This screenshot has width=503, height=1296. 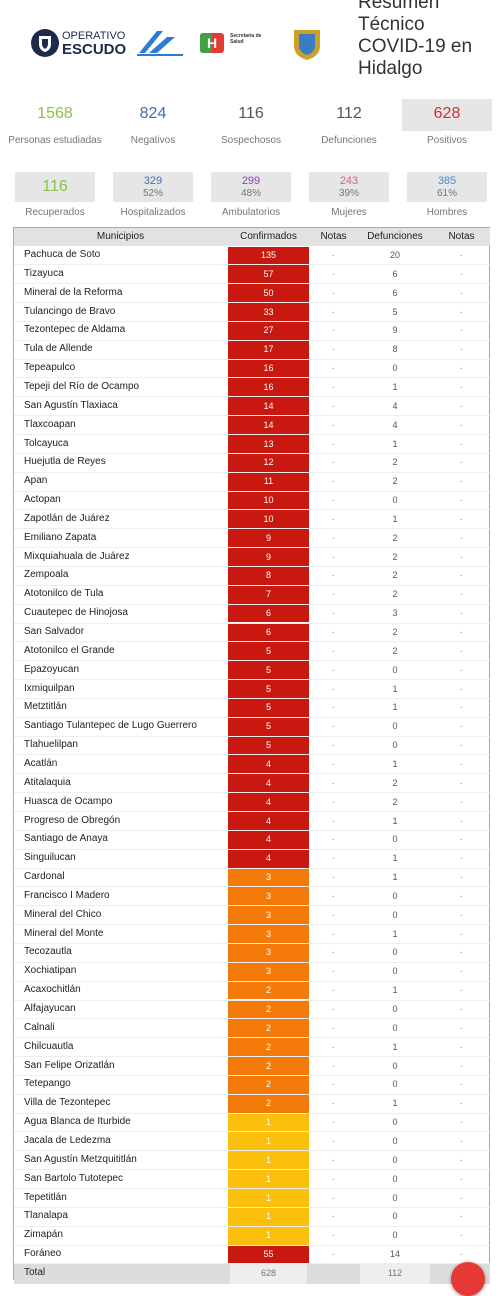 What do you see at coordinates (395, 311) in the screenshot?
I see `deaths: 5` at bounding box center [395, 311].